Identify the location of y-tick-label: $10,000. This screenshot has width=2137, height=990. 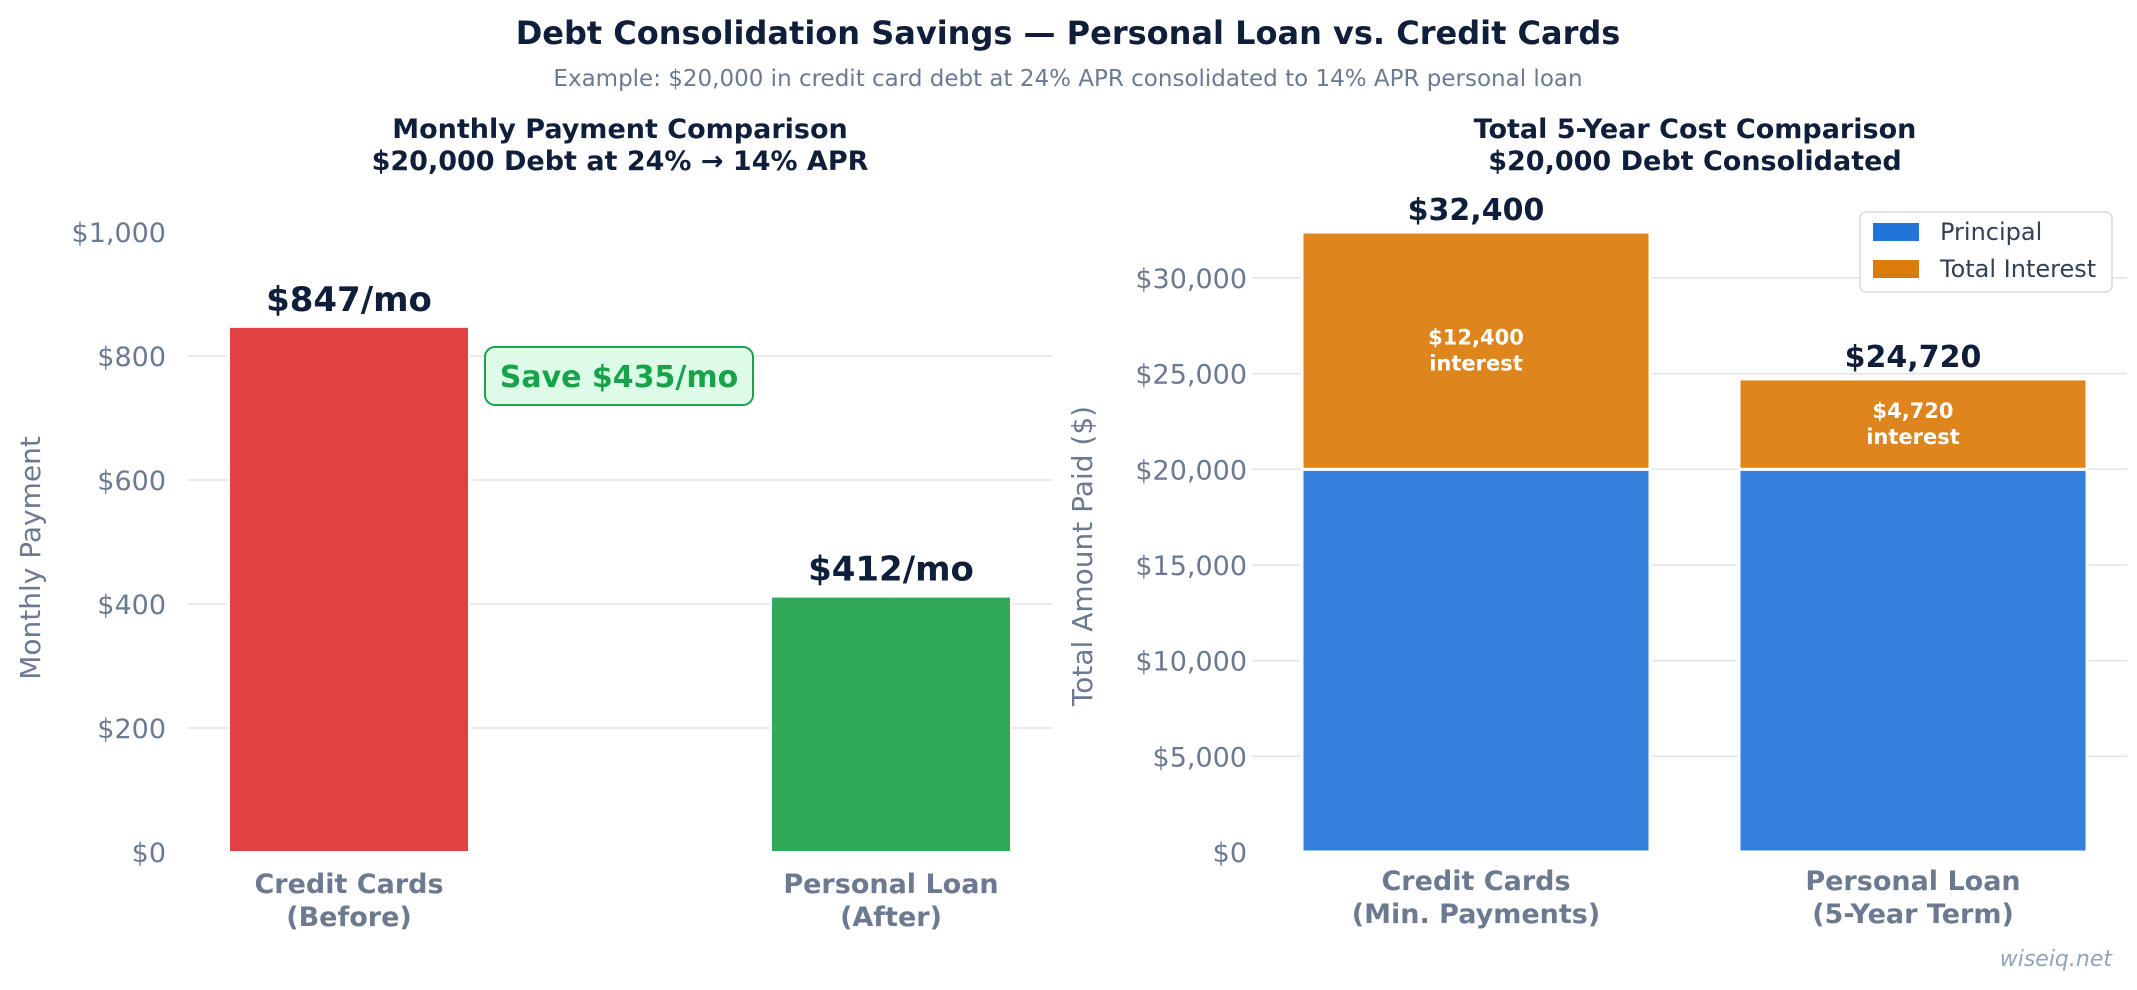
(1191, 662).